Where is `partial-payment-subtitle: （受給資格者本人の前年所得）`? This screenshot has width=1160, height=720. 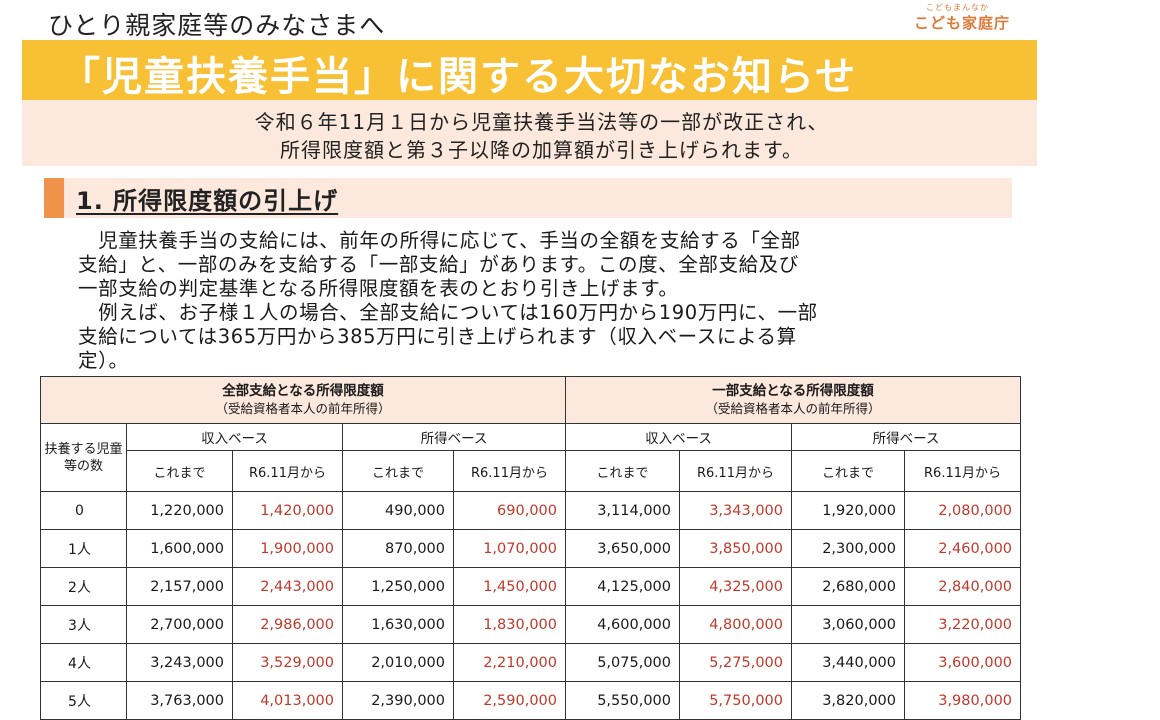
partial-payment-subtitle: （受給資格者本人の前年所得） is located at coordinates (793, 408).